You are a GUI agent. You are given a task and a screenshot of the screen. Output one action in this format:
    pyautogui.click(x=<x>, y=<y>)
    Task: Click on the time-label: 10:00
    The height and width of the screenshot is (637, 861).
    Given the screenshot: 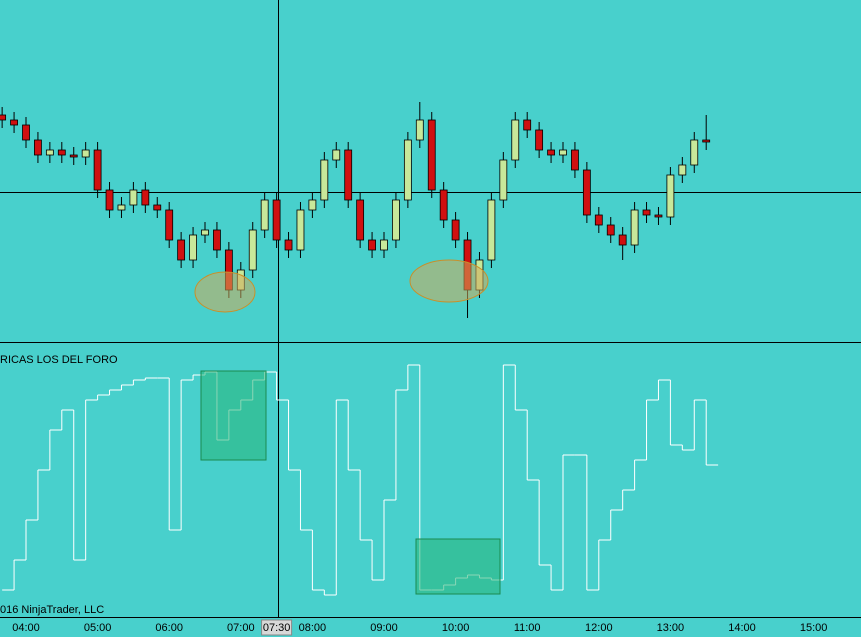 What is the action you would take?
    pyautogui.click(x=456, y=628)
    